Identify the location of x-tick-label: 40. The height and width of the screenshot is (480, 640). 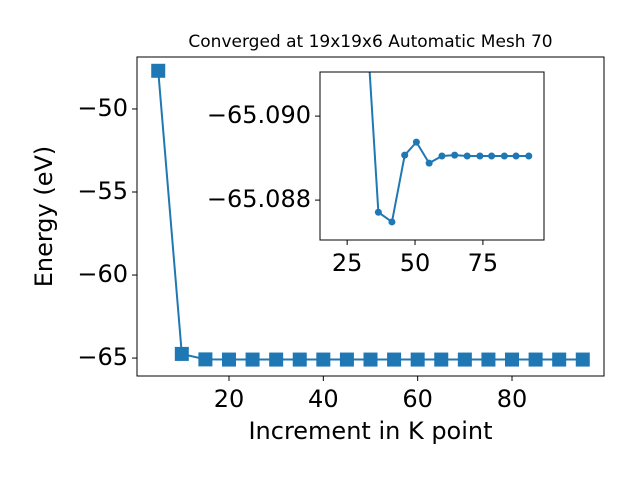
(323, 399).